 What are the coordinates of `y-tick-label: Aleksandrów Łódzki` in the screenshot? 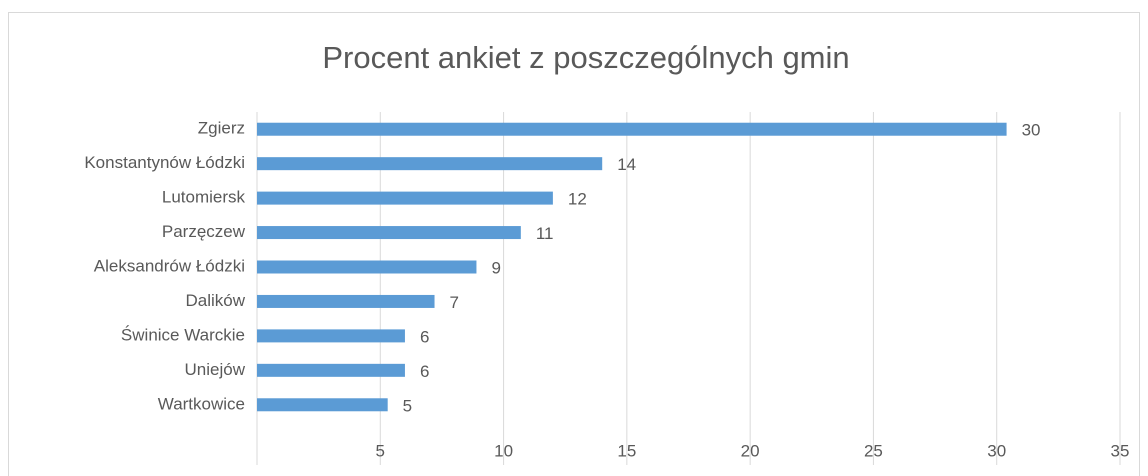 It's located at (169, 265).